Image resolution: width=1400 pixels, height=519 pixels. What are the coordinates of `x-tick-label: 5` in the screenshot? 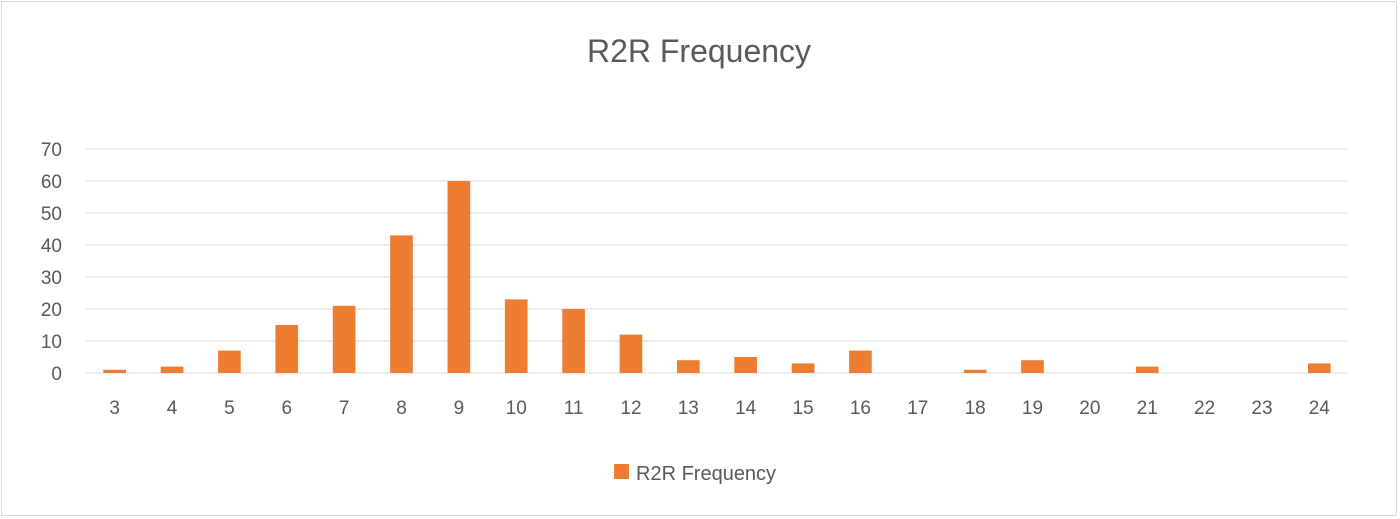 It's located at (229, 408).